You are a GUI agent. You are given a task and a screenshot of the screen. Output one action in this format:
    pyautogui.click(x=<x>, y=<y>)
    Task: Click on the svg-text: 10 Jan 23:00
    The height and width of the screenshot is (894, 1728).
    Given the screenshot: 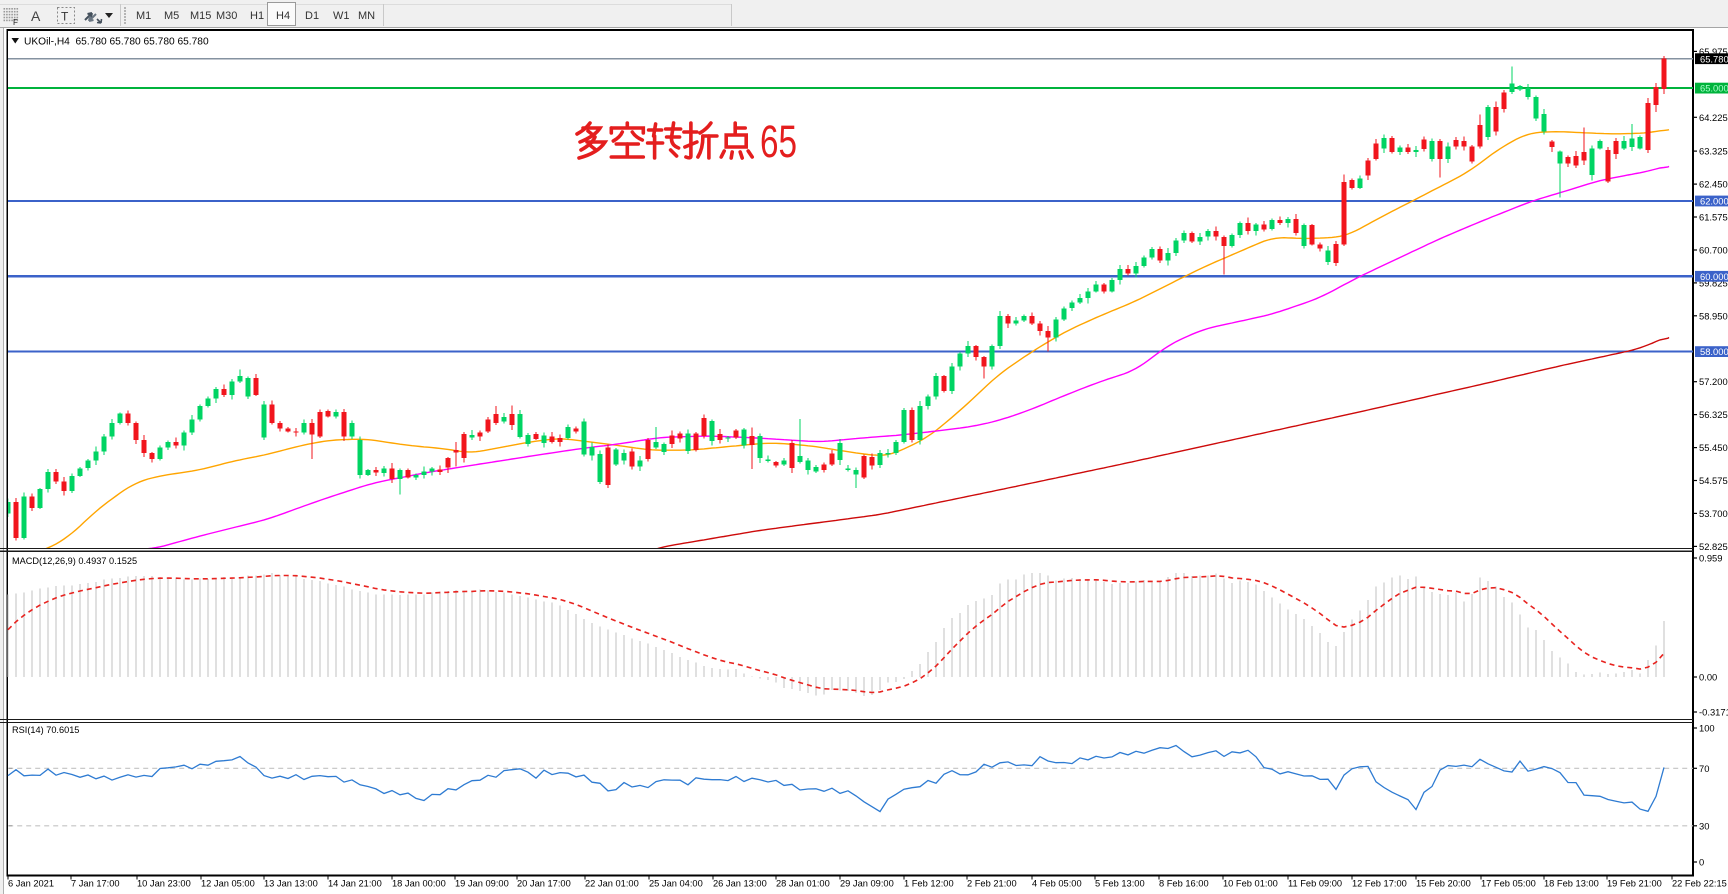 What is the action you would take?
    pyautogui.click(x=164, y=884)
    